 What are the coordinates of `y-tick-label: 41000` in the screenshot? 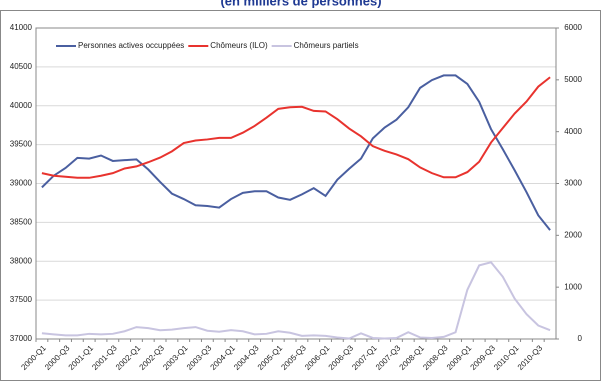 It's located at (21, 27).